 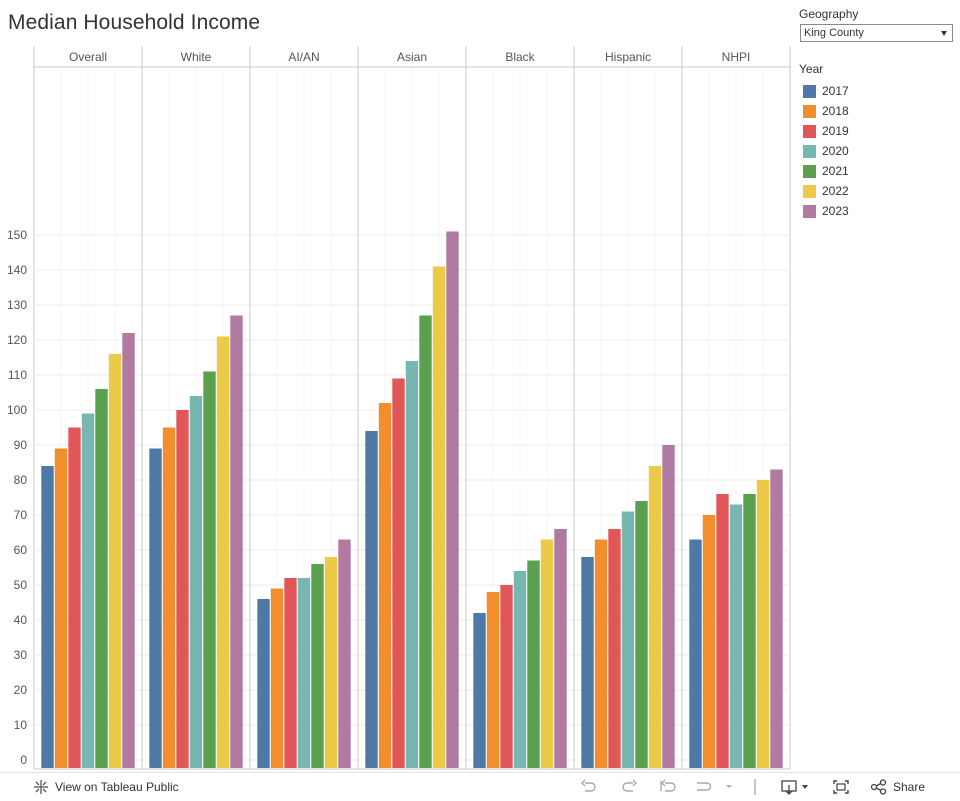 I want to click on panel-header-white: White, so click(x=196, y=57).